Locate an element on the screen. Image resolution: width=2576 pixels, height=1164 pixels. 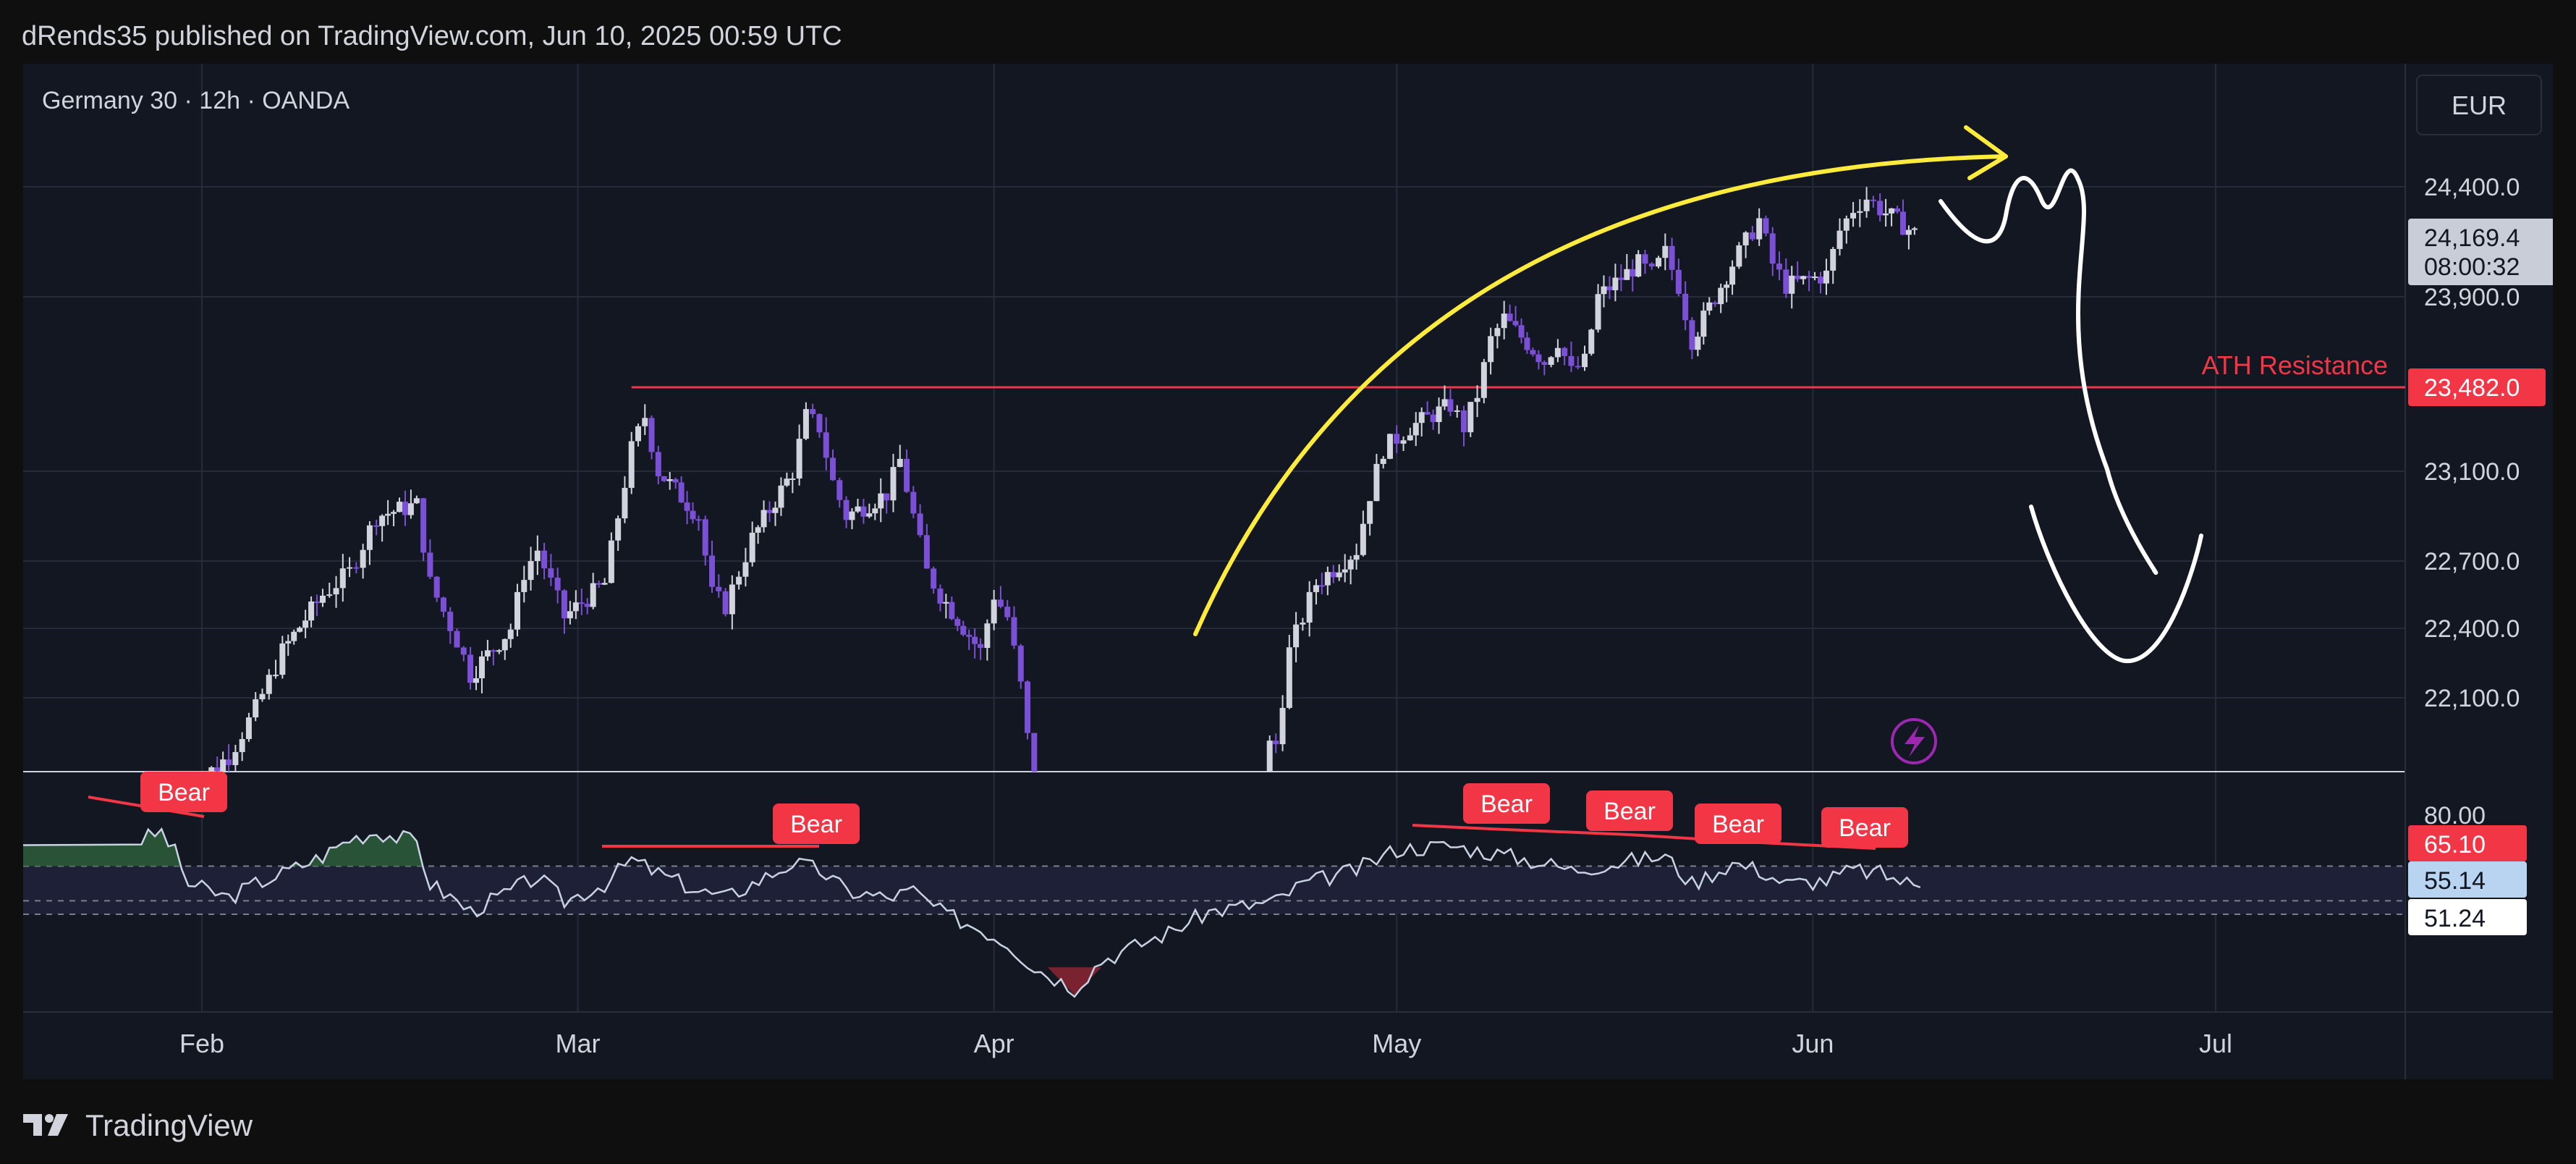
arc-annotation is located at coordinates (1600, 395).